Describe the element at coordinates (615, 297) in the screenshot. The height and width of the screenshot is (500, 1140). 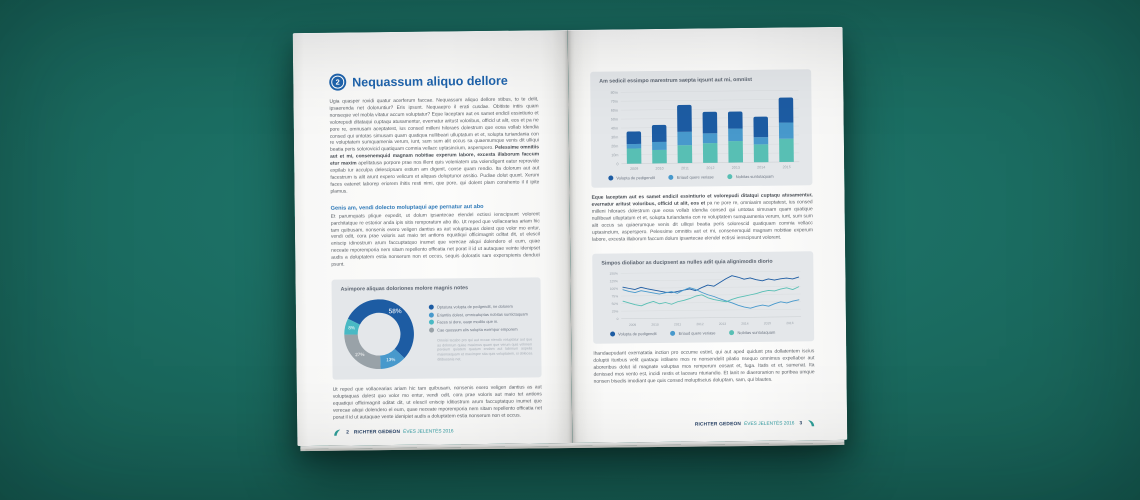
I see `svg-text: 75%` at that location.